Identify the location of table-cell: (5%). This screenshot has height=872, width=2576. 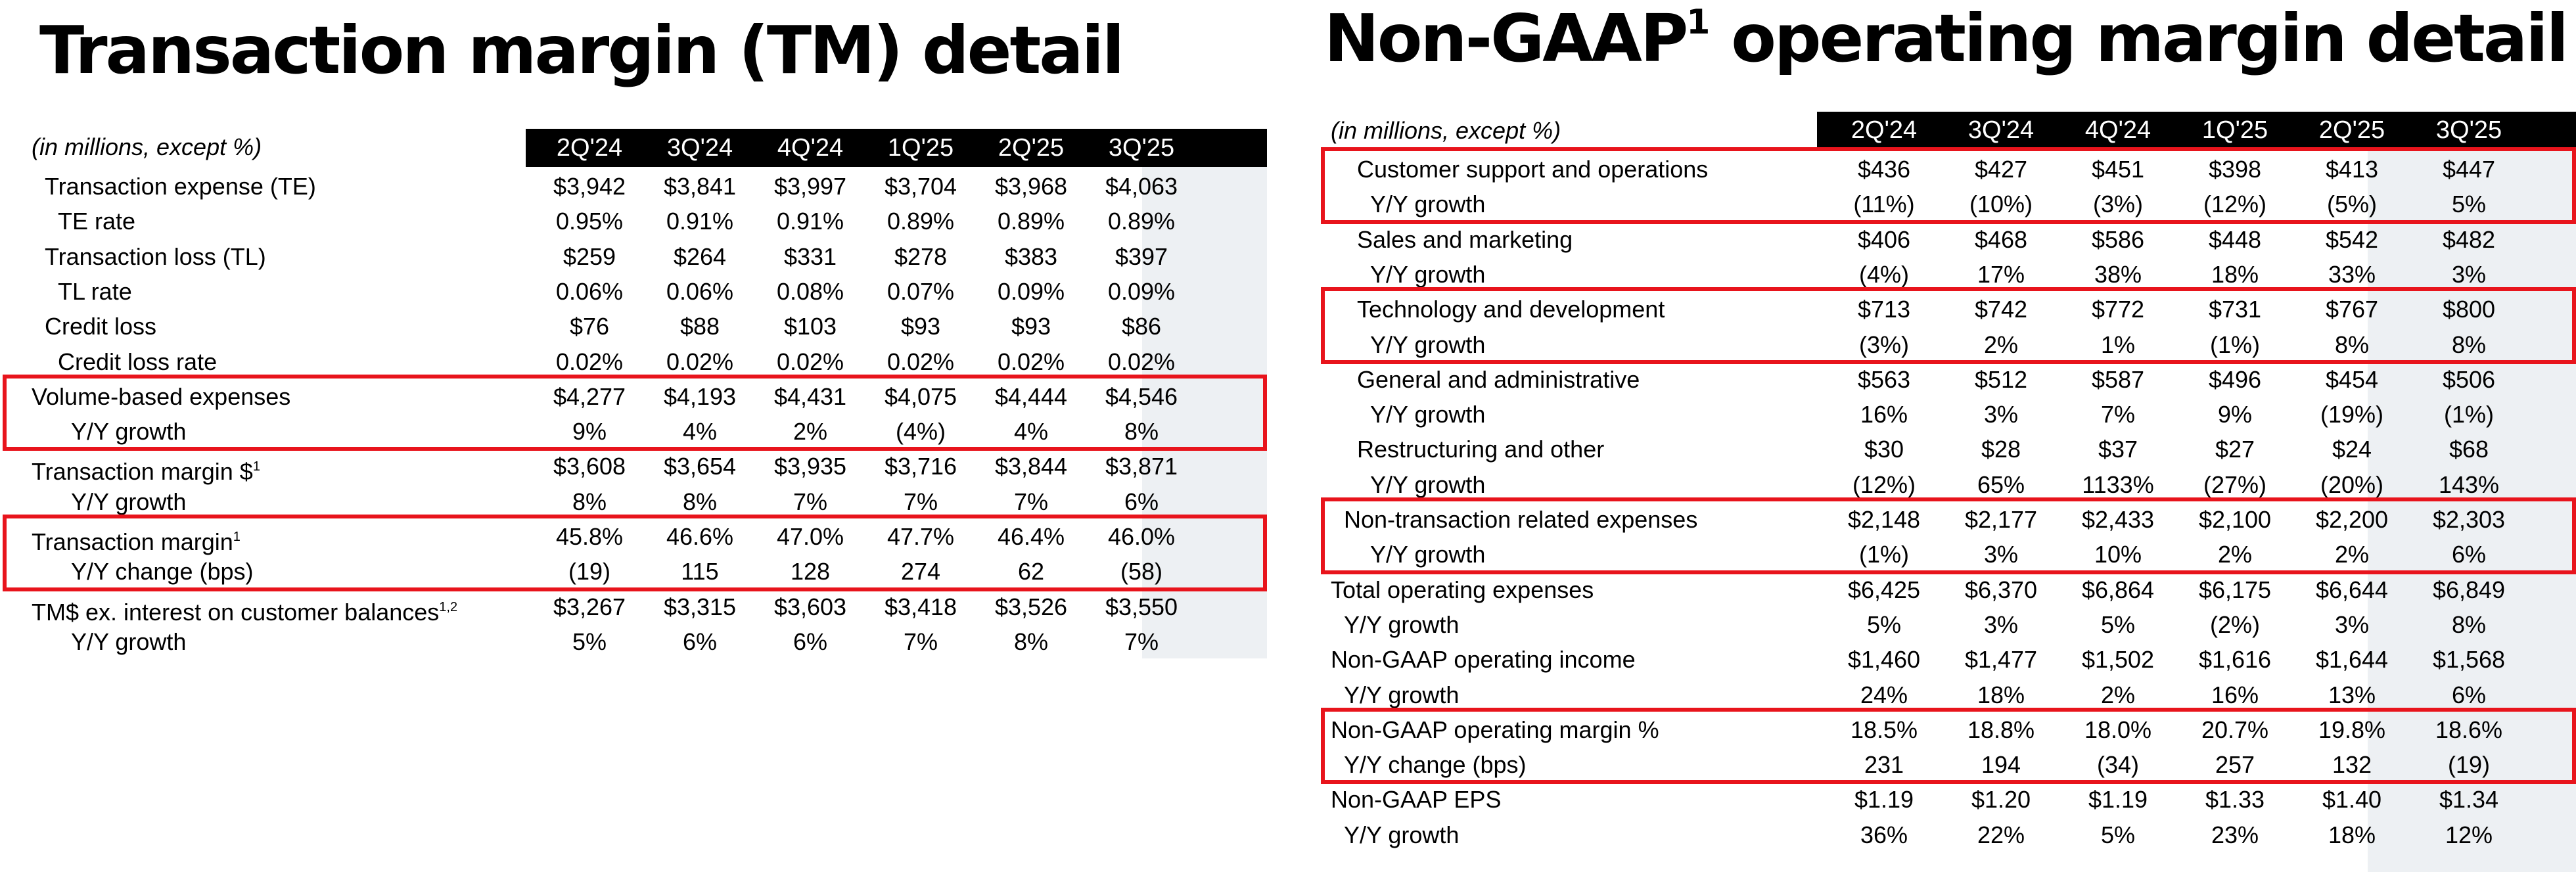
(2351, 204).